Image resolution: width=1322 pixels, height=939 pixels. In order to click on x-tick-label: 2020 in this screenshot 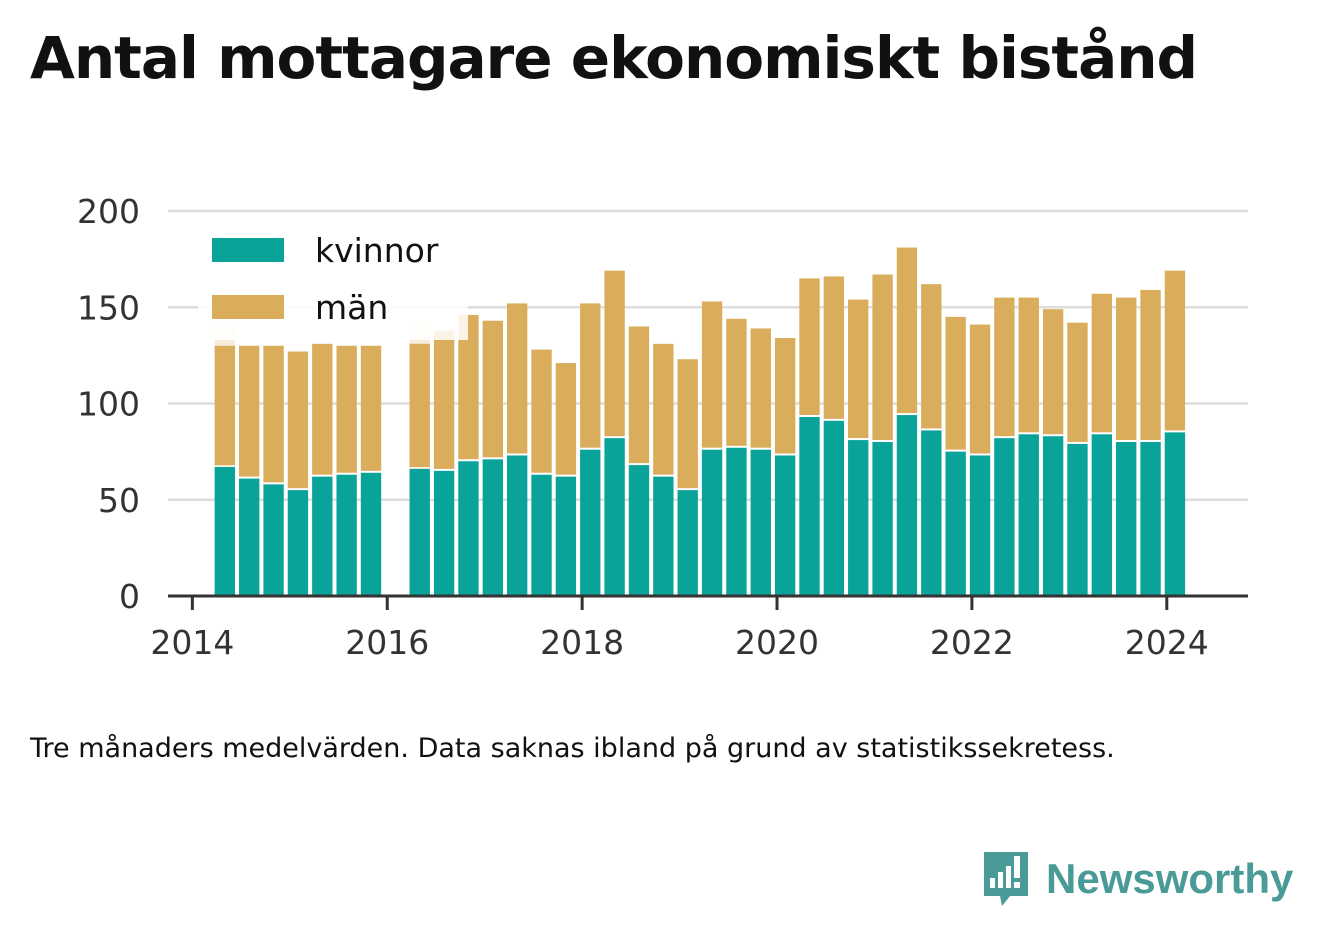, I will do `click(777, 642)`.